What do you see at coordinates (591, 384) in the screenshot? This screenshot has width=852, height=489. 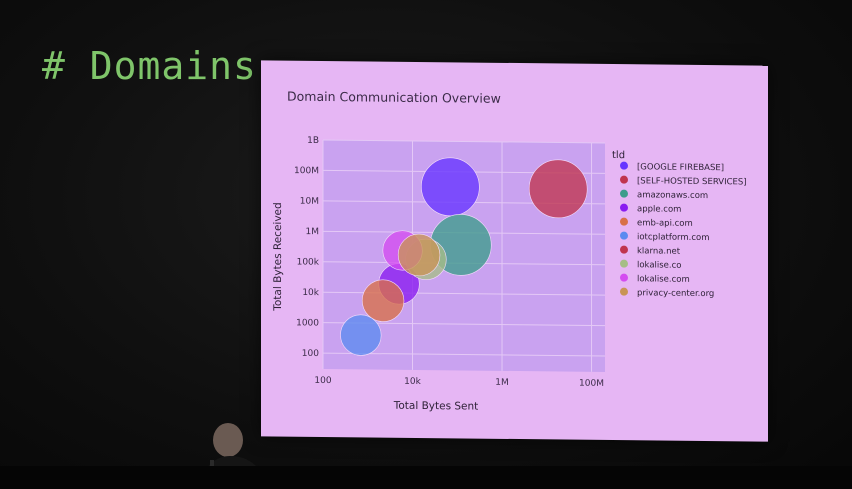 I see `x-tick-label: 100M` at bounding box center [591, 384].